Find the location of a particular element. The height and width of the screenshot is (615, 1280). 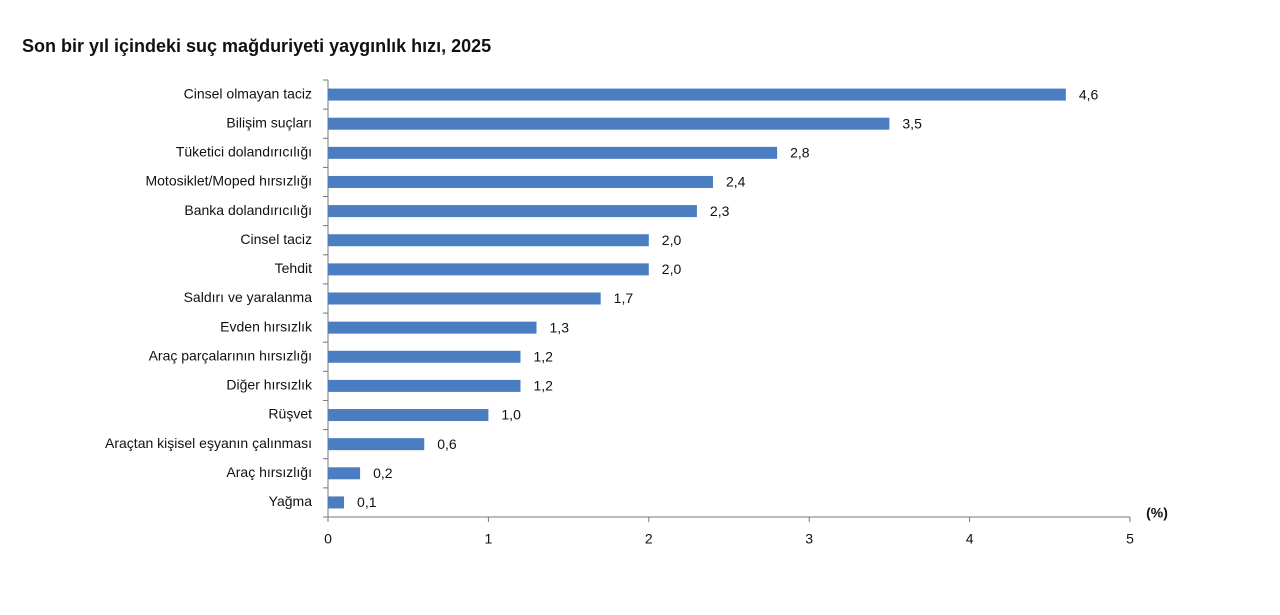

x-tick-label: 3 is located at coordinates (809, 539).